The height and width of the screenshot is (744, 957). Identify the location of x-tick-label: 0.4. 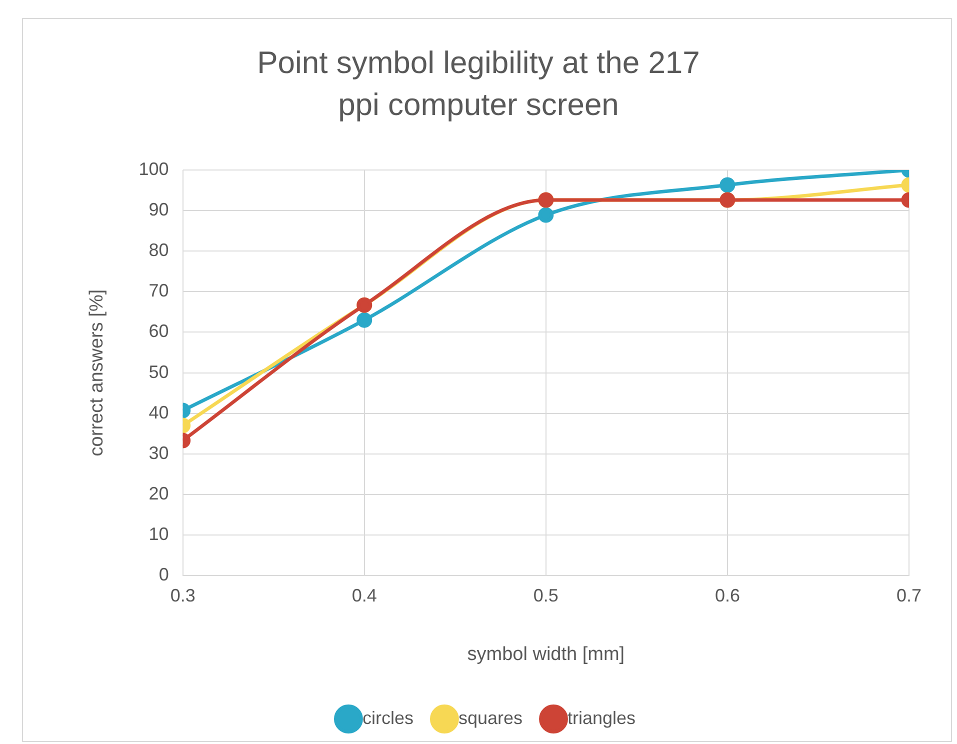
(364, 595).